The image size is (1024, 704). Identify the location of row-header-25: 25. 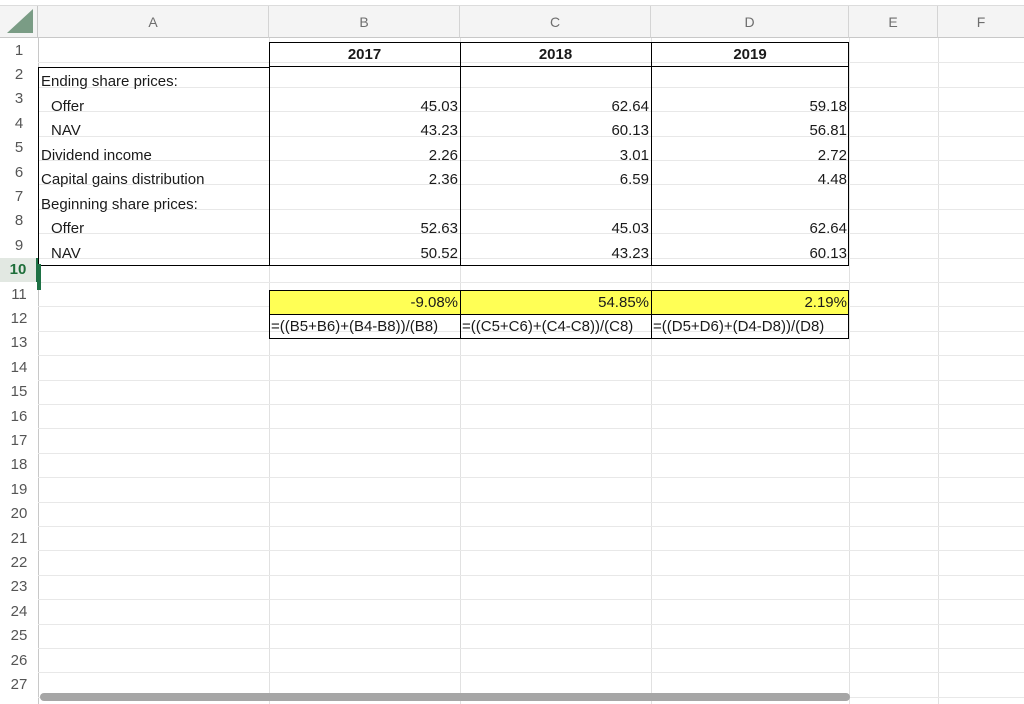
(19, 636).